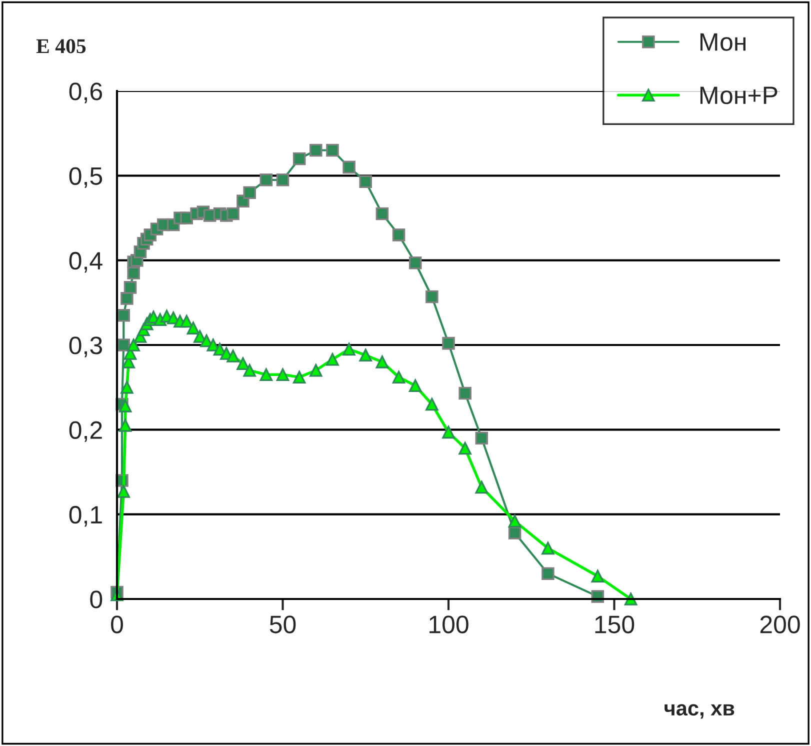 The height and width of the screenshot is (746, 811). I want to click on x-axis-title: час, хв, so click(699, 711).